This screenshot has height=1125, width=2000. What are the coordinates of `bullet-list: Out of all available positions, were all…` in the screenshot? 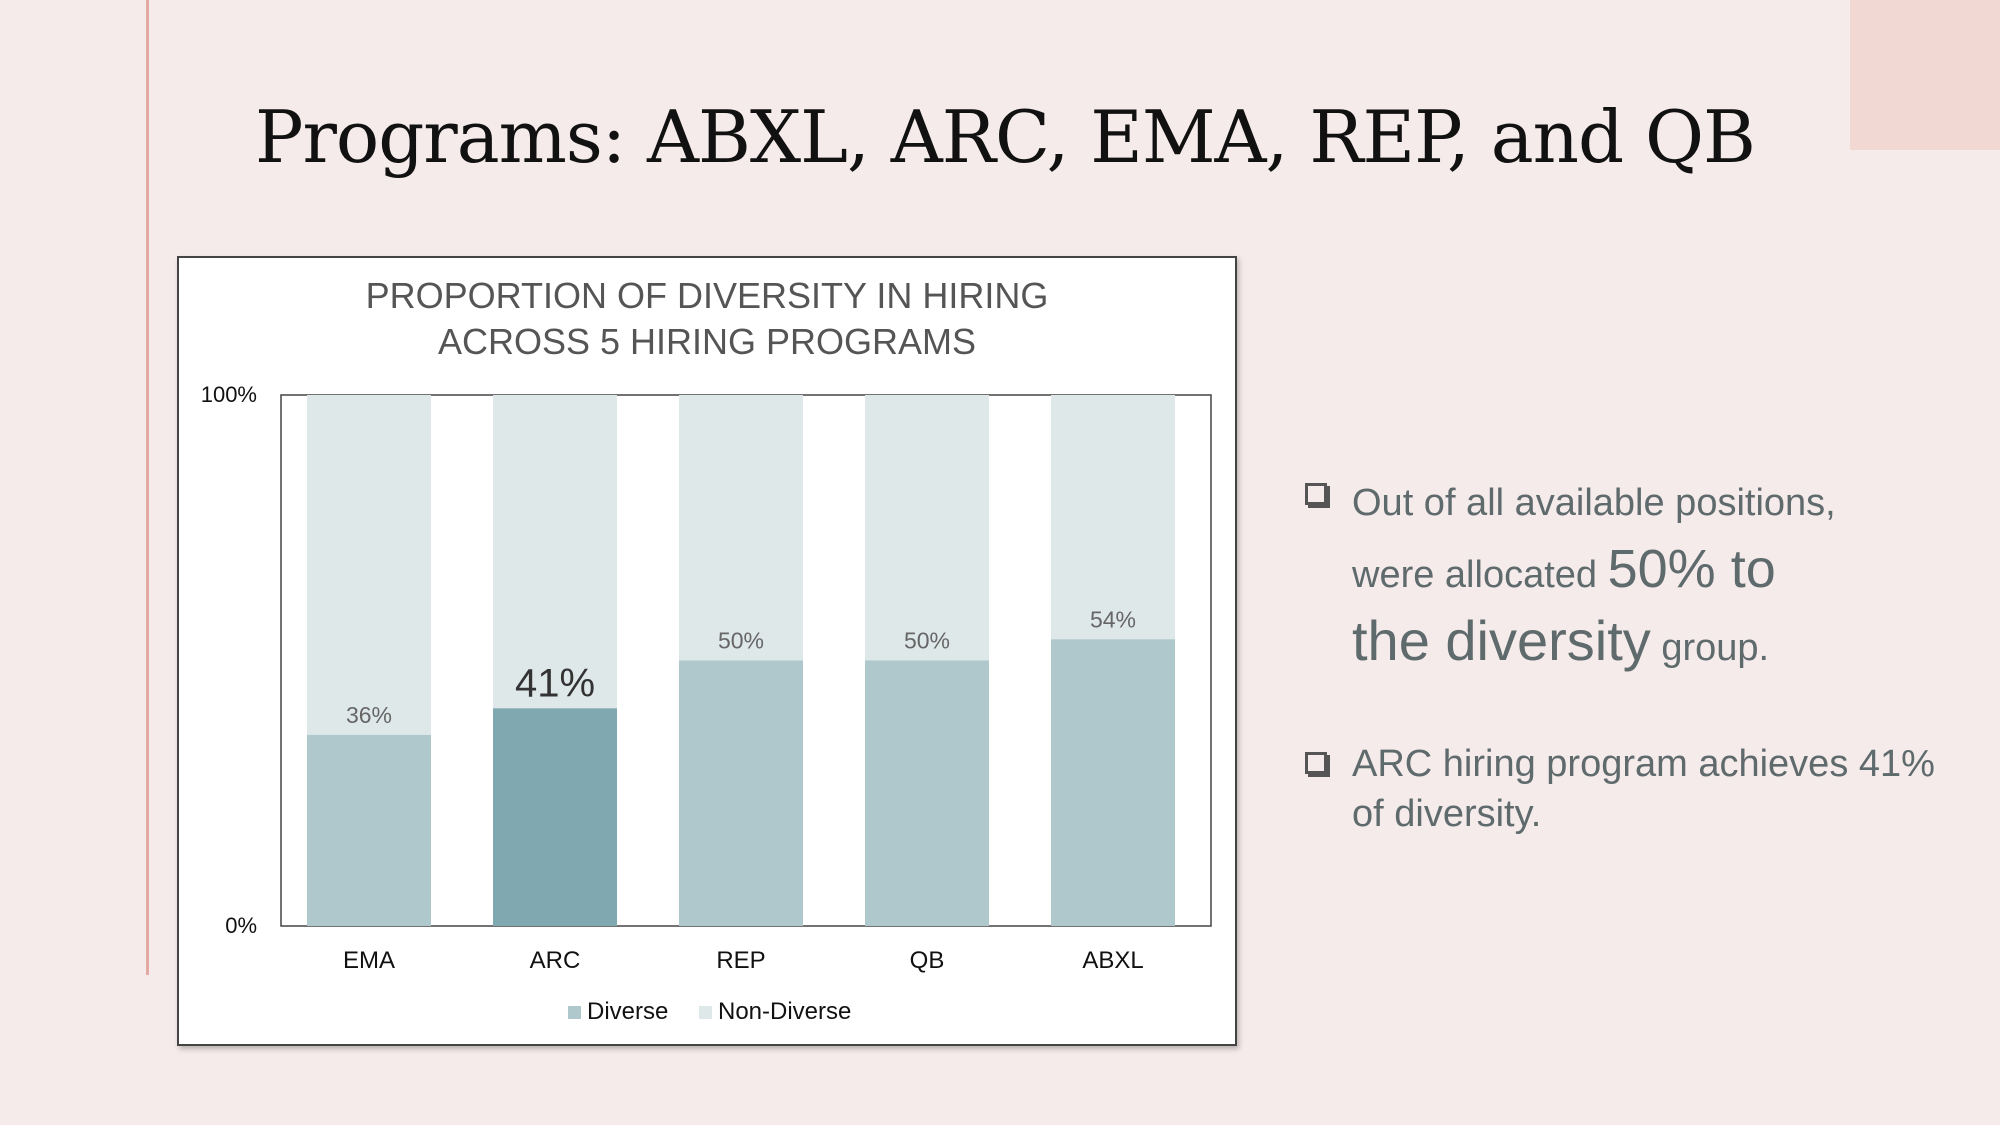 It's located at (1635, 654).